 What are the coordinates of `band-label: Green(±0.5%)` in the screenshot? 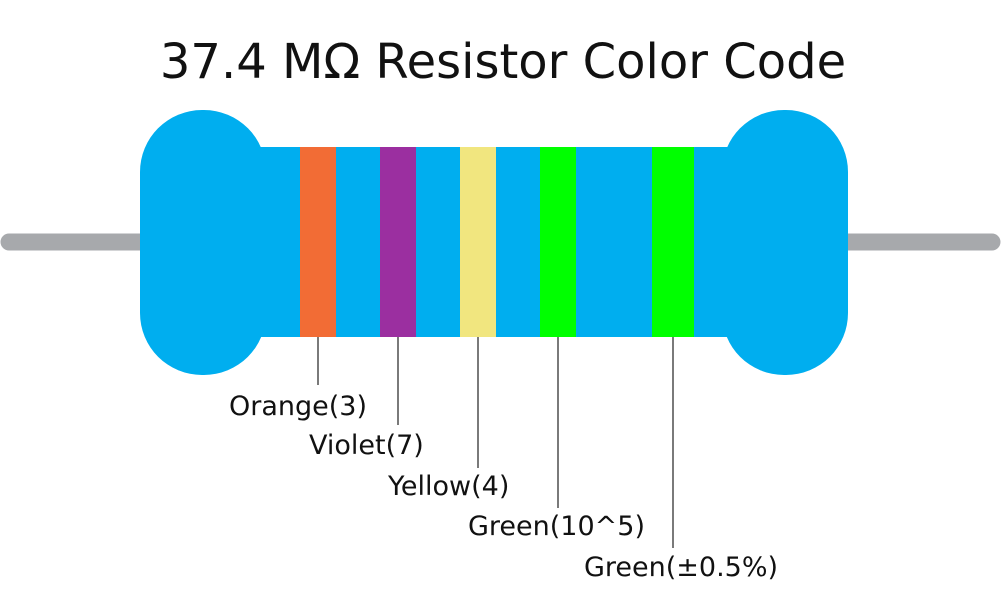 It's located at (681, 567).